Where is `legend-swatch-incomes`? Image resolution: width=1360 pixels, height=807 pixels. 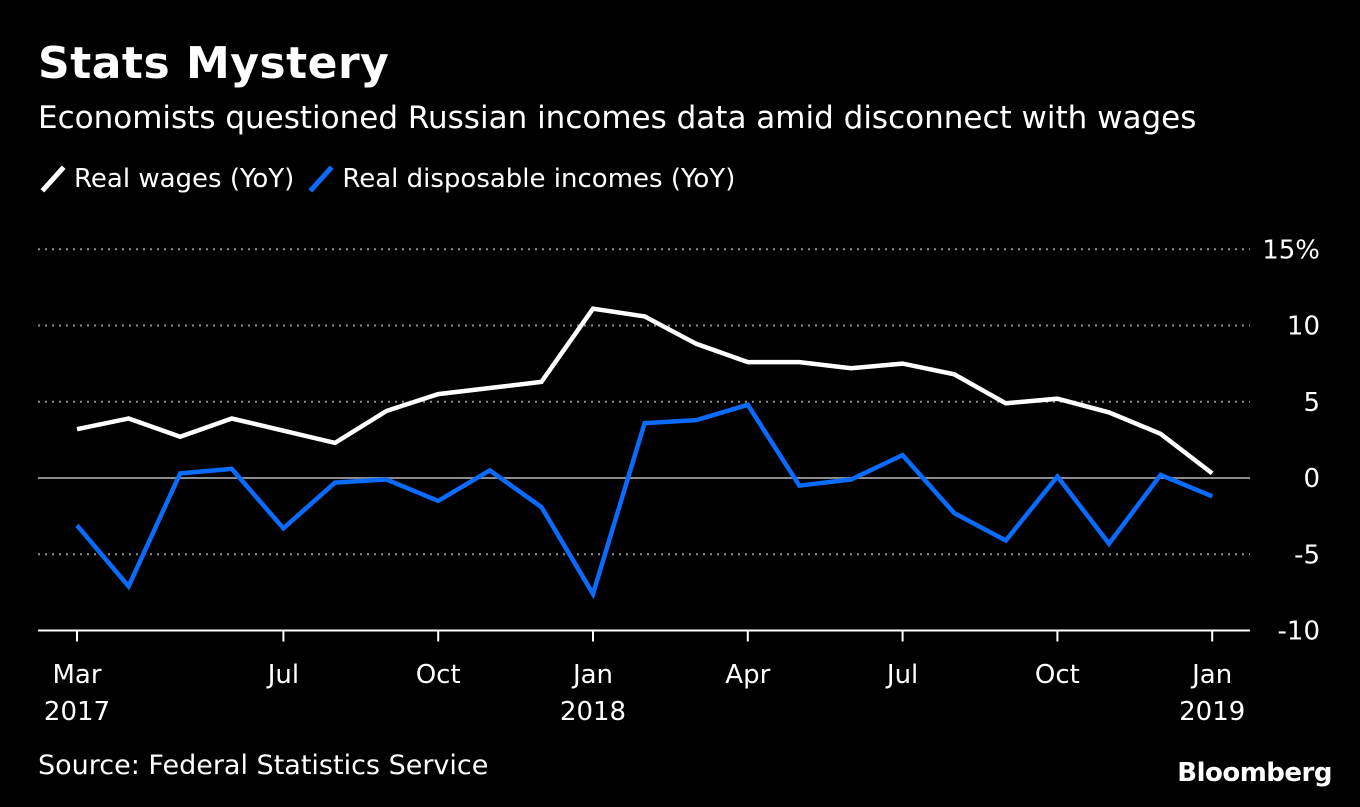
legend-swatch-incomes is located at coordinates (321, 179).